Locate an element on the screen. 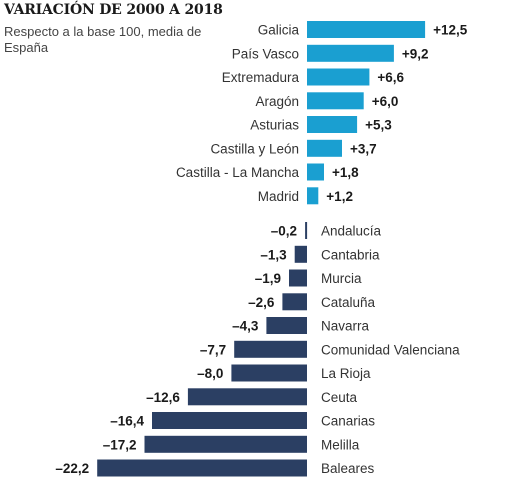  value-label: –17,2 is located at coordinates (120, 444).